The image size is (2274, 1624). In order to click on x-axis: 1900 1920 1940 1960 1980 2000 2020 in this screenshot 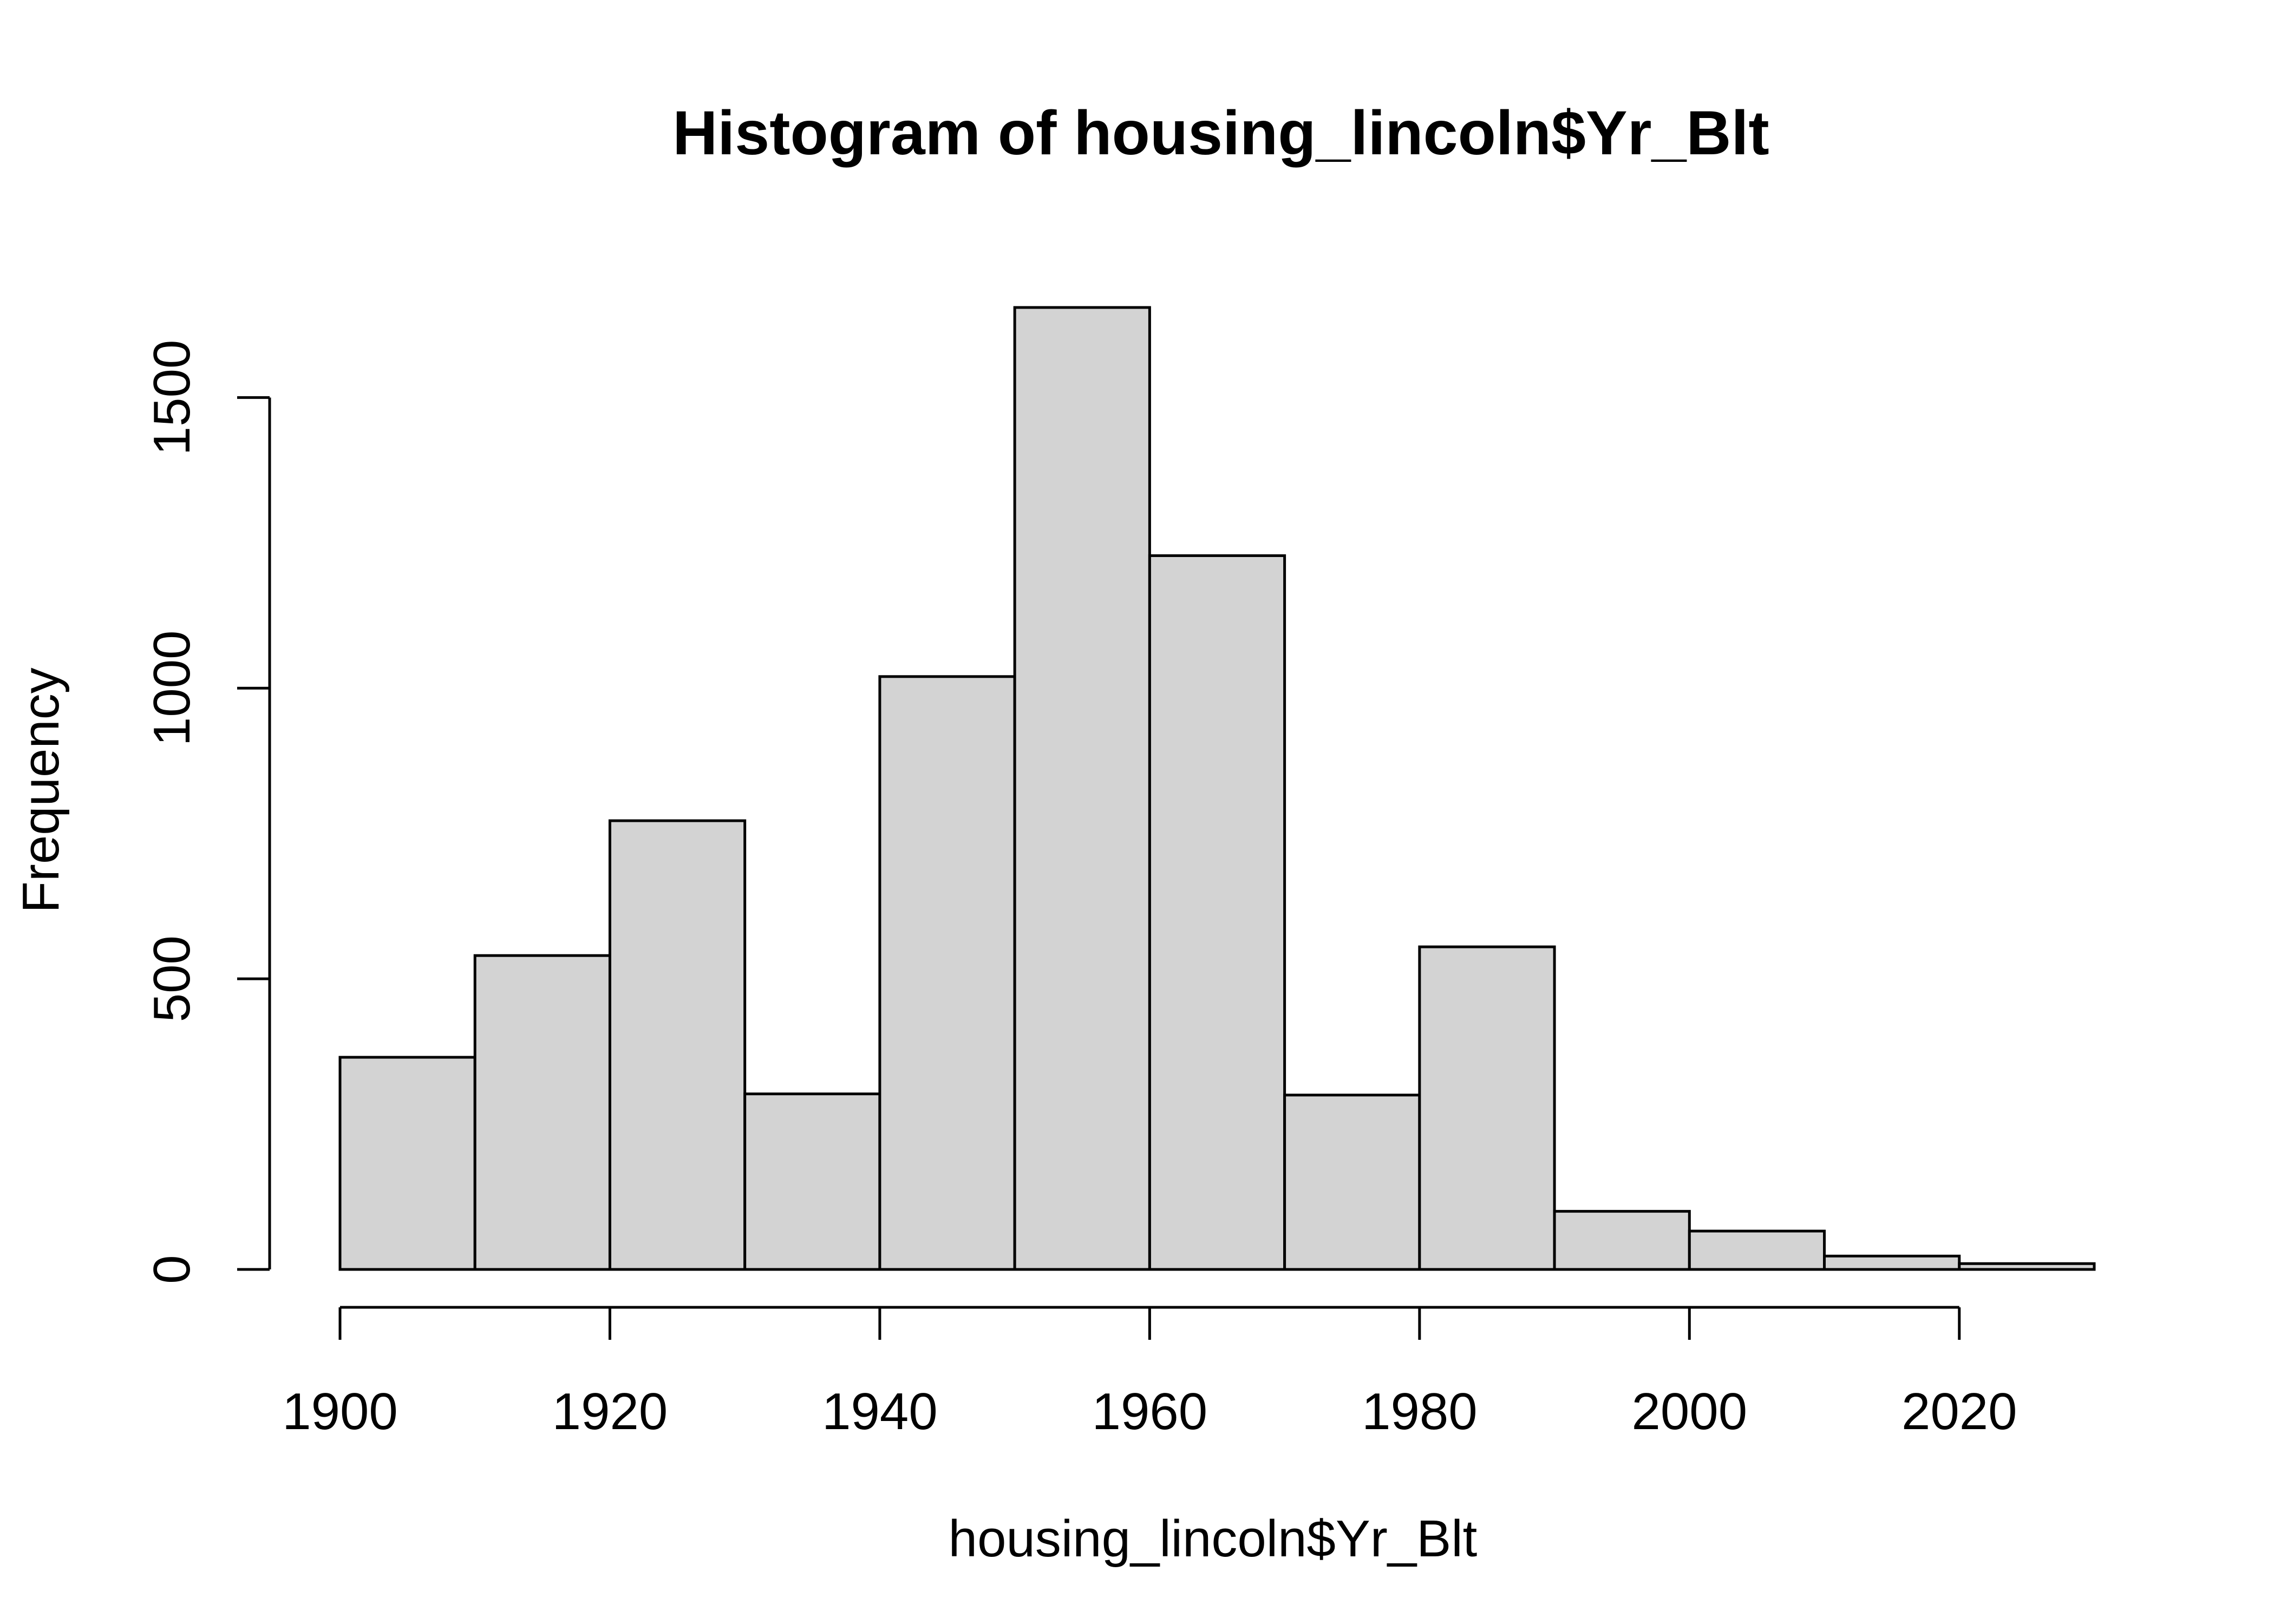, I will do `click(1150, 1373)`.